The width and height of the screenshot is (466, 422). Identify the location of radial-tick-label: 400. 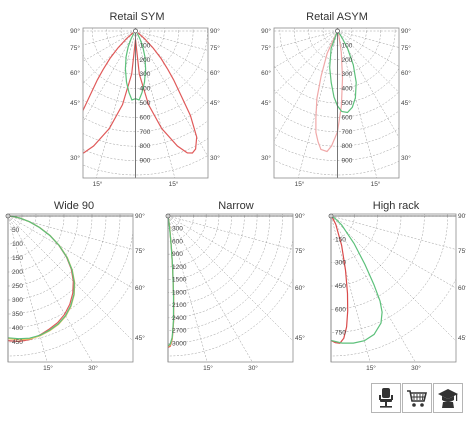
(347, 89).